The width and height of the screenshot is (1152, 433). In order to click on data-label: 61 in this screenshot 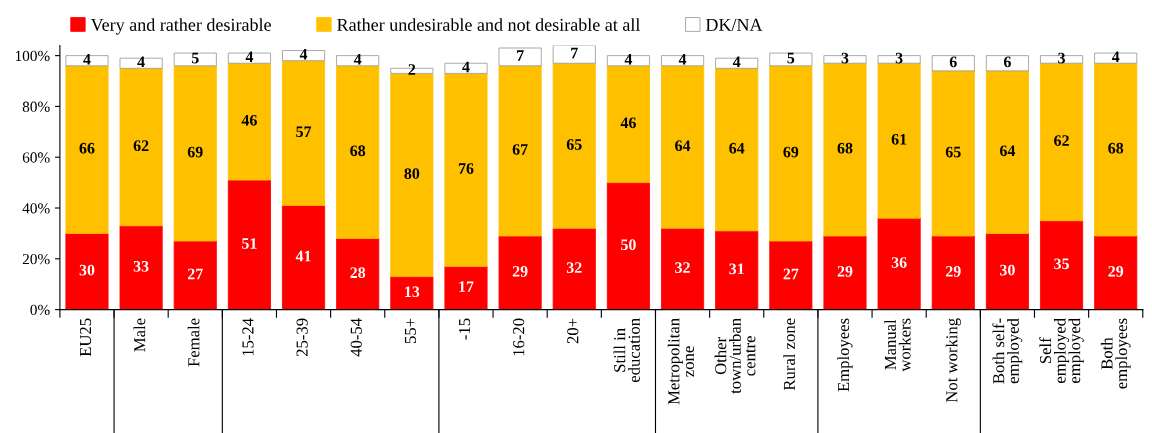, I will do `click(899, 139)`.